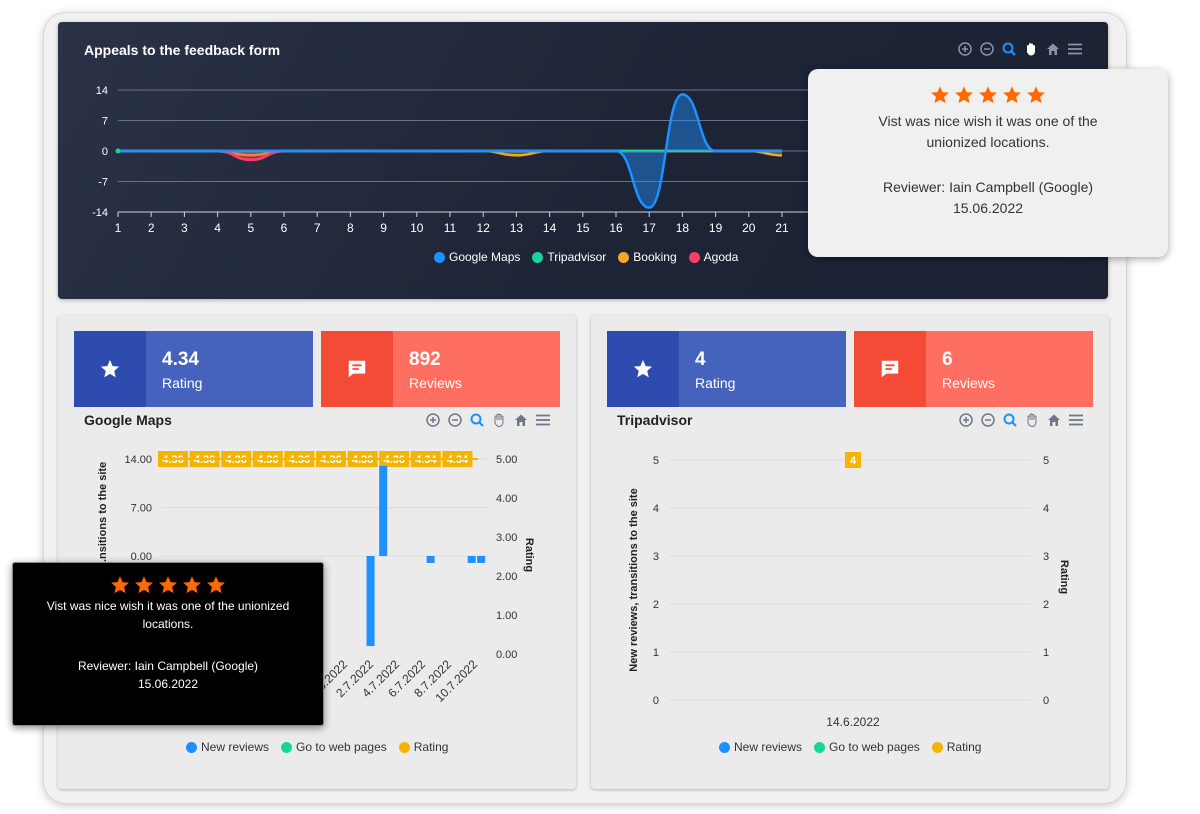 This screenshot has width=1200, height=814. I want to click on y-tick-label: -14, so click(100, 213).